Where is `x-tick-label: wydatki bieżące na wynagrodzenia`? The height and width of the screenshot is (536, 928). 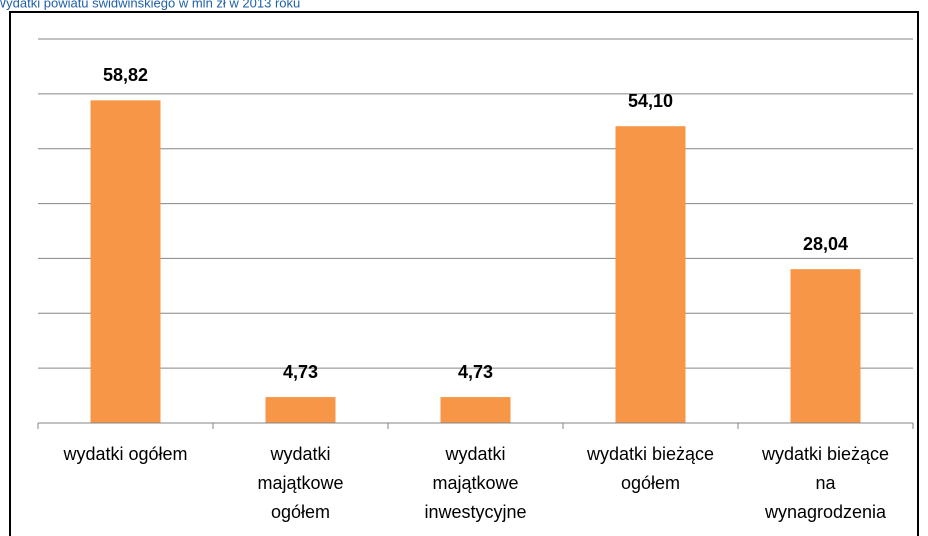 x-tick-label: wydatki bieżące na wynagrodzenia is located at coordinates (825, 483).